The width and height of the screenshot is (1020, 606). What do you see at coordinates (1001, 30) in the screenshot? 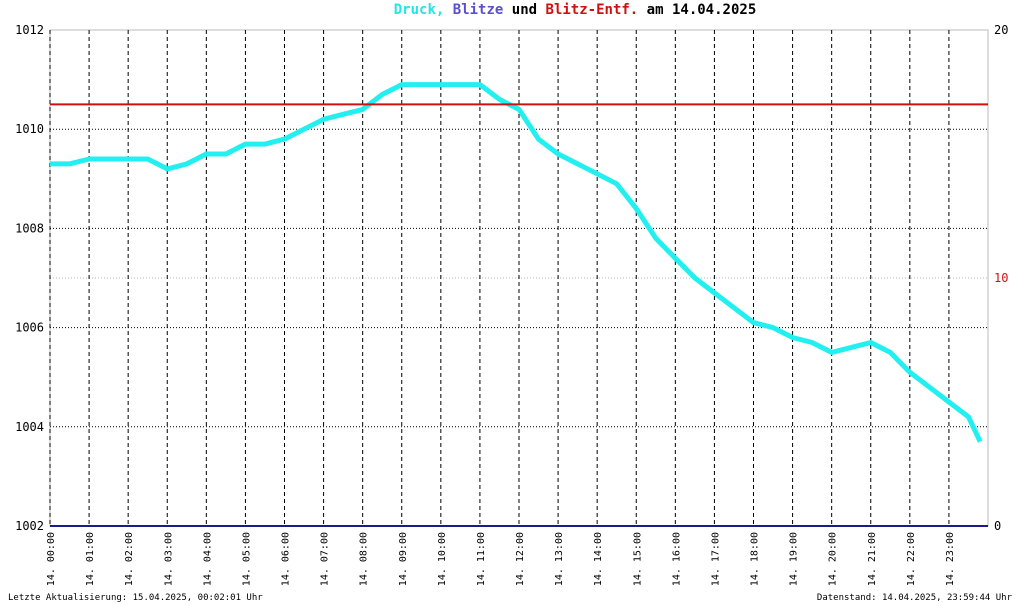
I see `y2-tick-label: 20` at bounding box center [1001, 30].